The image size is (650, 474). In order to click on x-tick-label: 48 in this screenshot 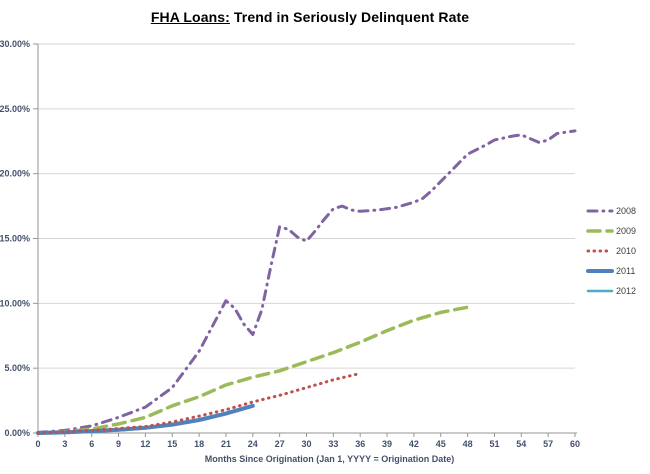, I will do `click(468, 444)`.